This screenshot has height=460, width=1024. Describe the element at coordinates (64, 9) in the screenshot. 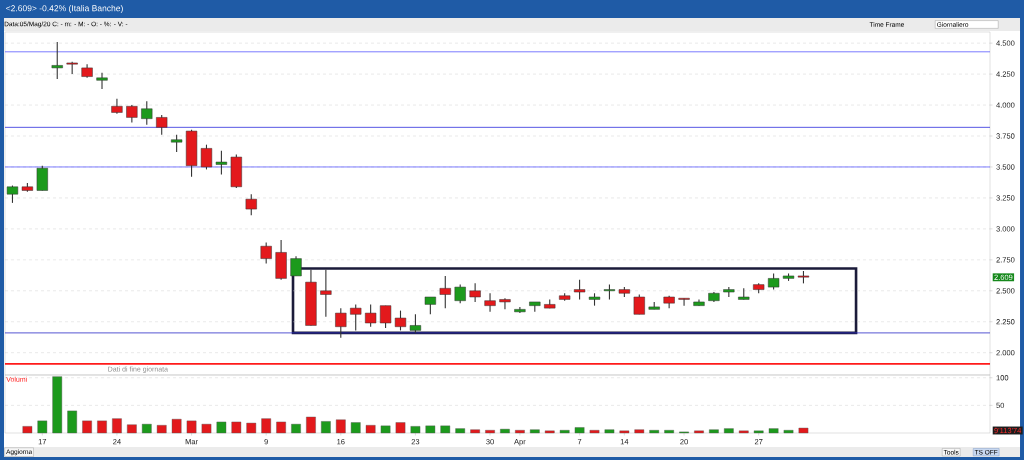

I see `chart-title: <2.609> -0.42% (Italia Banche)` at that location.